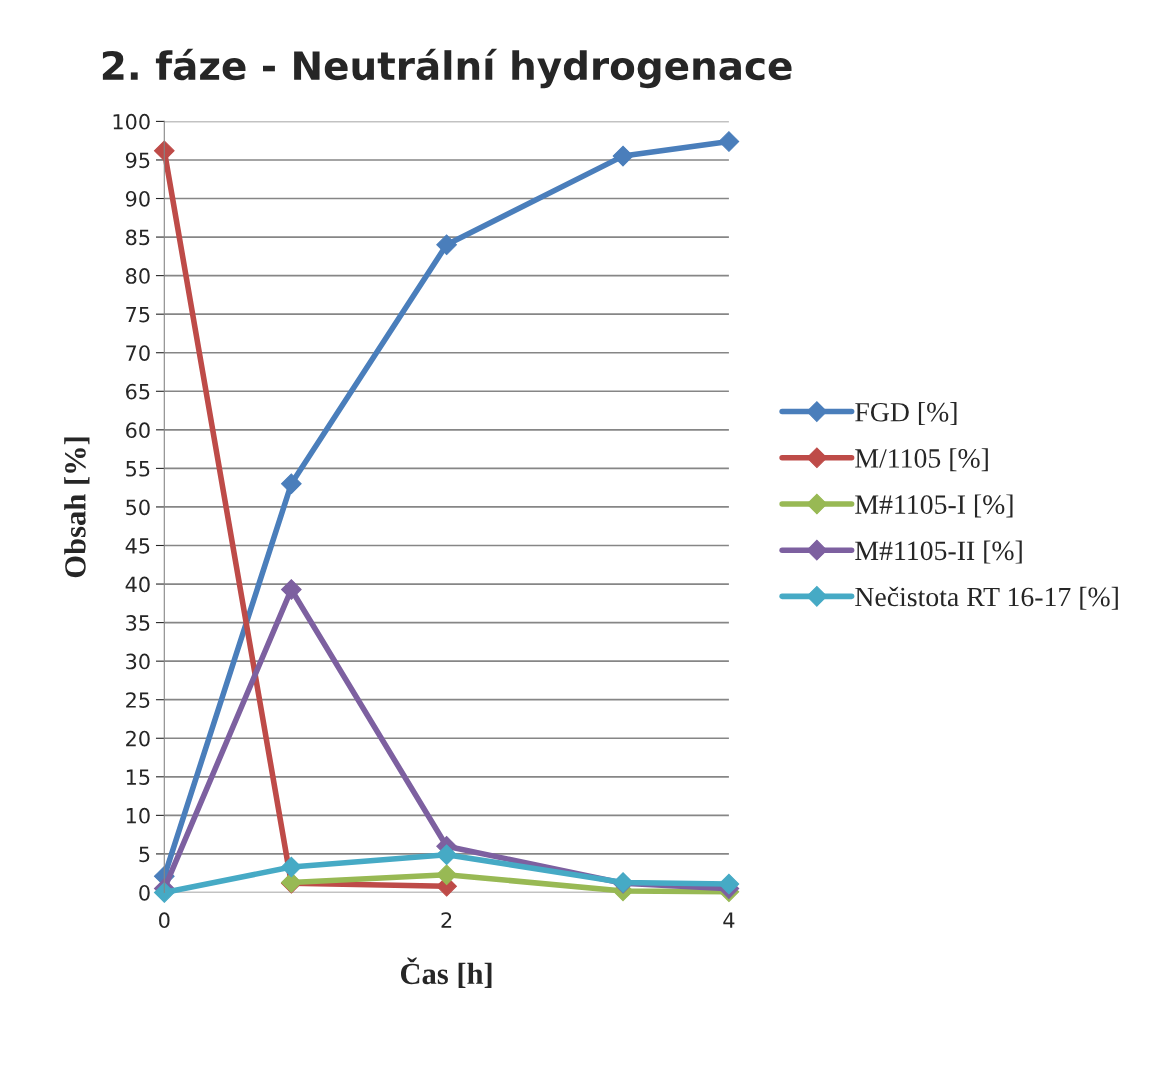 The width and height of the screenshot is (1157, 1065). What do you see at coordinates (138, 507) in the screenshot?
I see `y-tick-label: 50` at bounding box center [138, 507].